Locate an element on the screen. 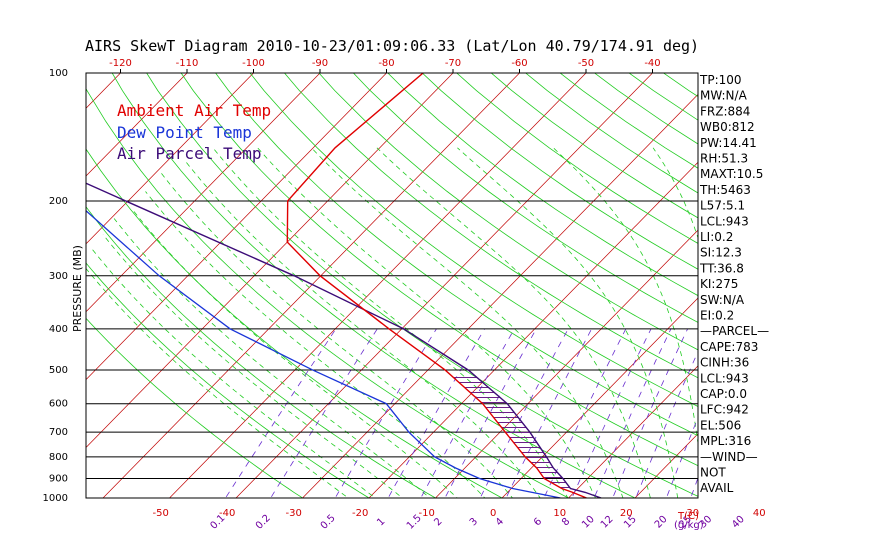 This screenshot has height=560, width=870. stability-index-label: LFC:942 is located at coordinates (724, 410).